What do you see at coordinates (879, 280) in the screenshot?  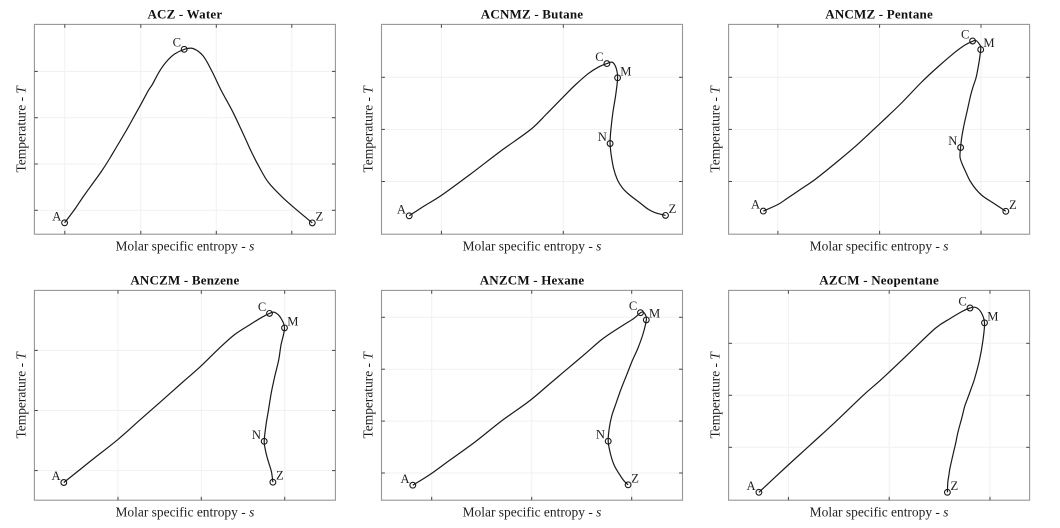 I see `svg-text: AZCM - Neopentane` at bounding box center [879, 280].